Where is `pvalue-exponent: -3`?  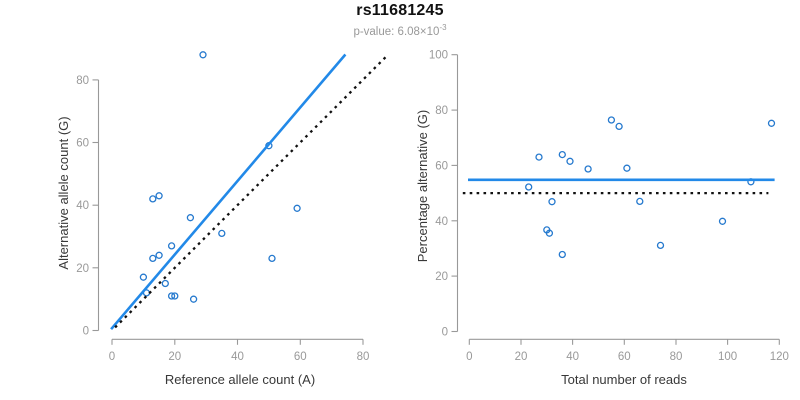 pvalue-exponent: -3 is located at coordinates (443, 27).